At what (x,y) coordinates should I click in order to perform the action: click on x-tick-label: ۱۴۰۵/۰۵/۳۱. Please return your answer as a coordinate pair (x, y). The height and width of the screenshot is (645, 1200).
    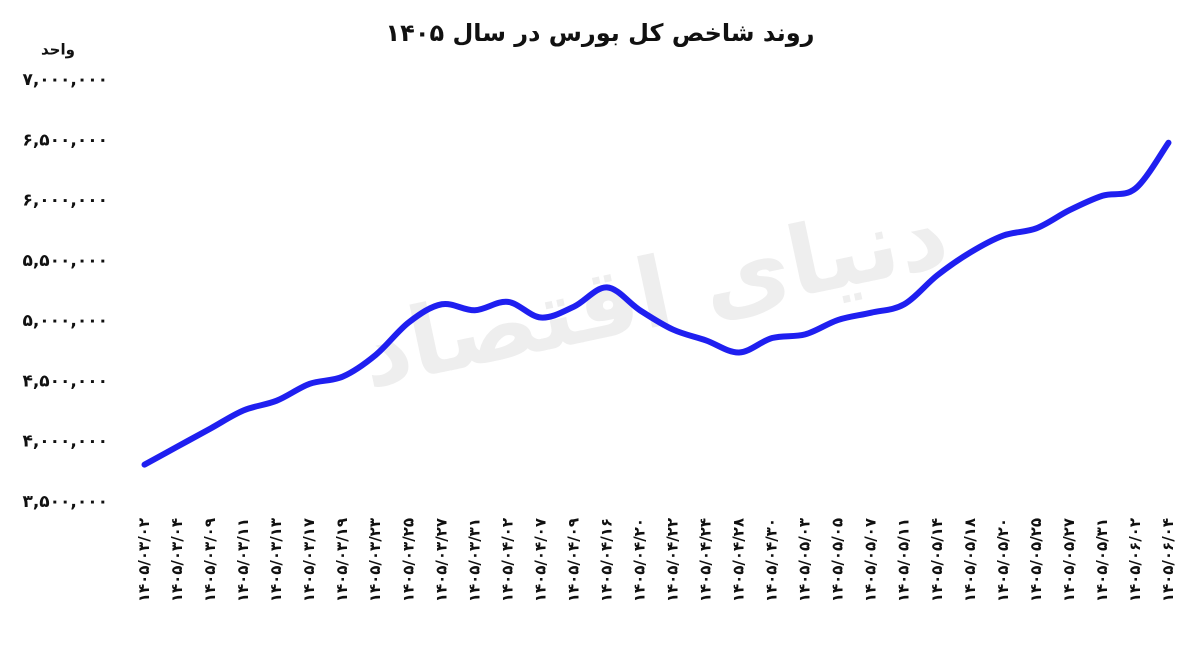
    Looking at the image, I should click on (1102, 560).